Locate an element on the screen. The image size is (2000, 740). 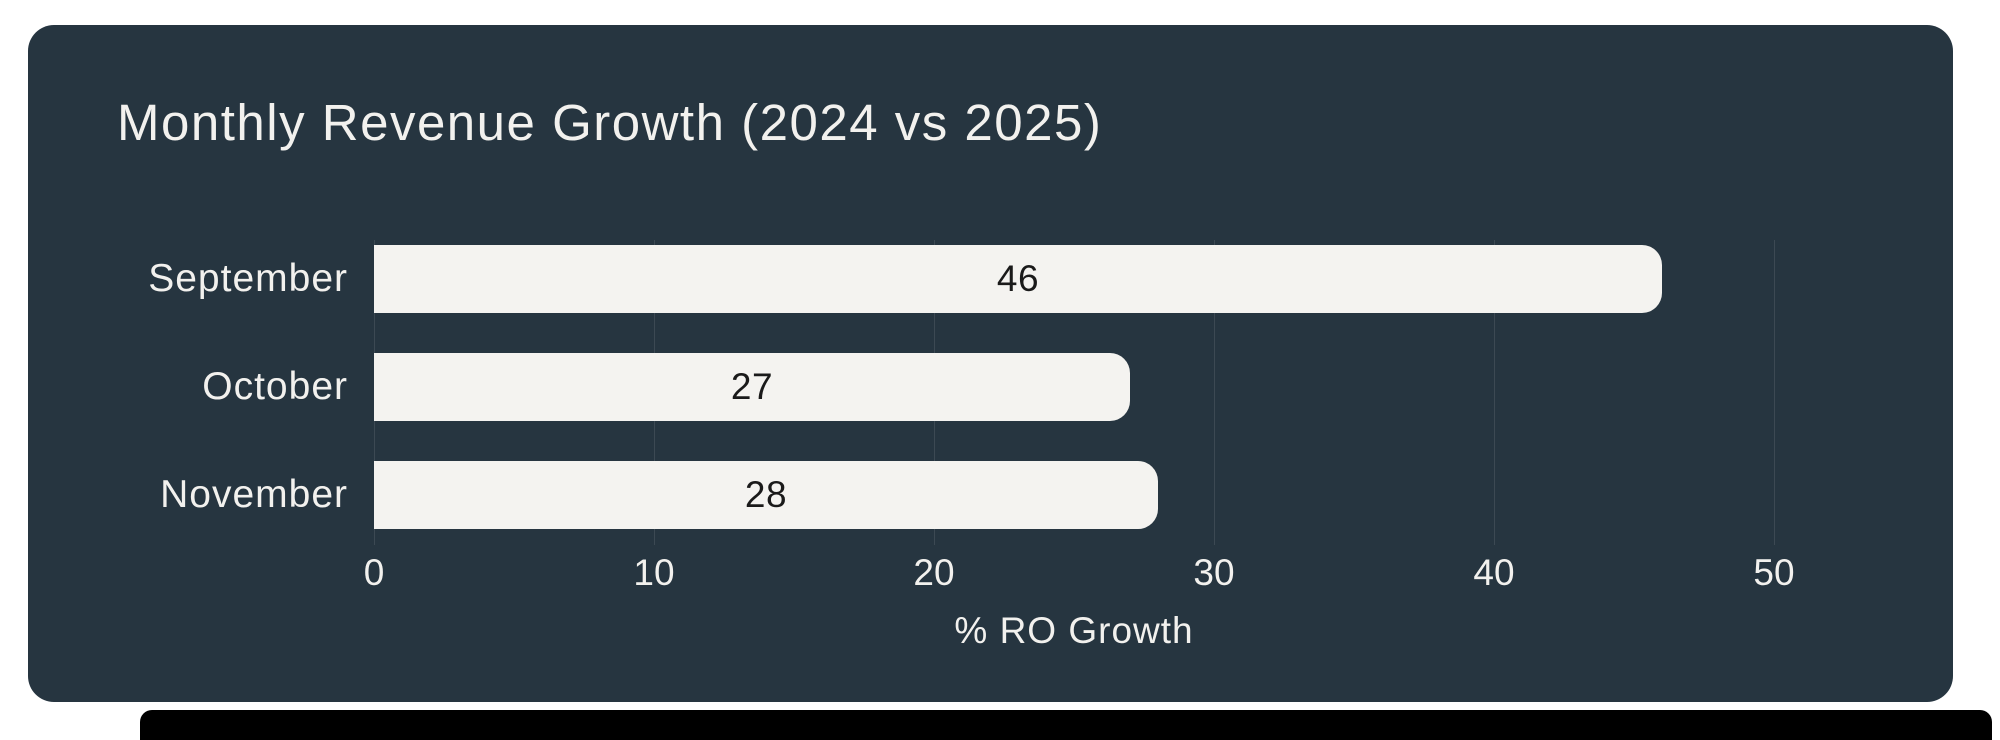
category-label-september: September is located at coordinates (248, 278).